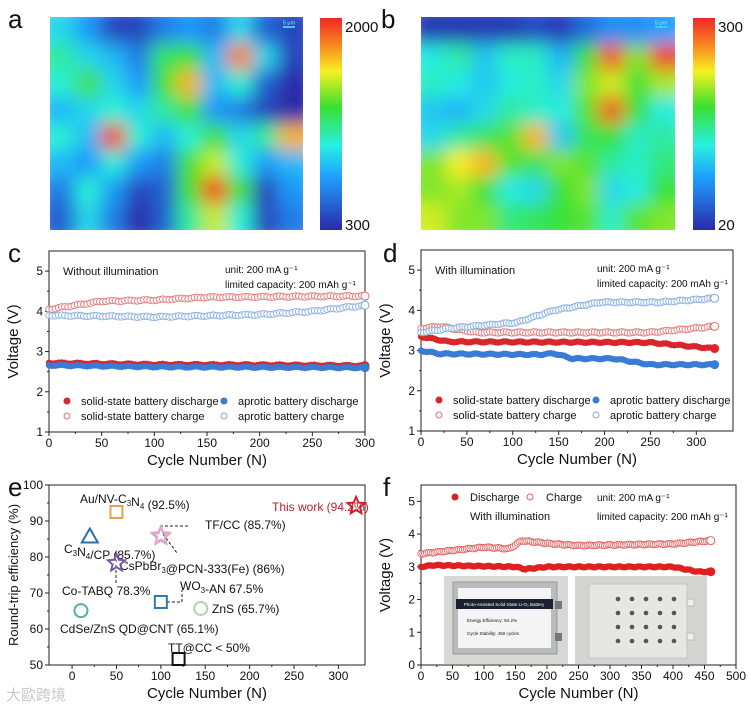 The width and height of the screenshot is (750, 712). What do you see at coordinates (504, 604) in the screenshot?
I see `photo-label-title: Photo-Assisted Solid-State Li-O₂ Battery` at bounding box center [504, 604].